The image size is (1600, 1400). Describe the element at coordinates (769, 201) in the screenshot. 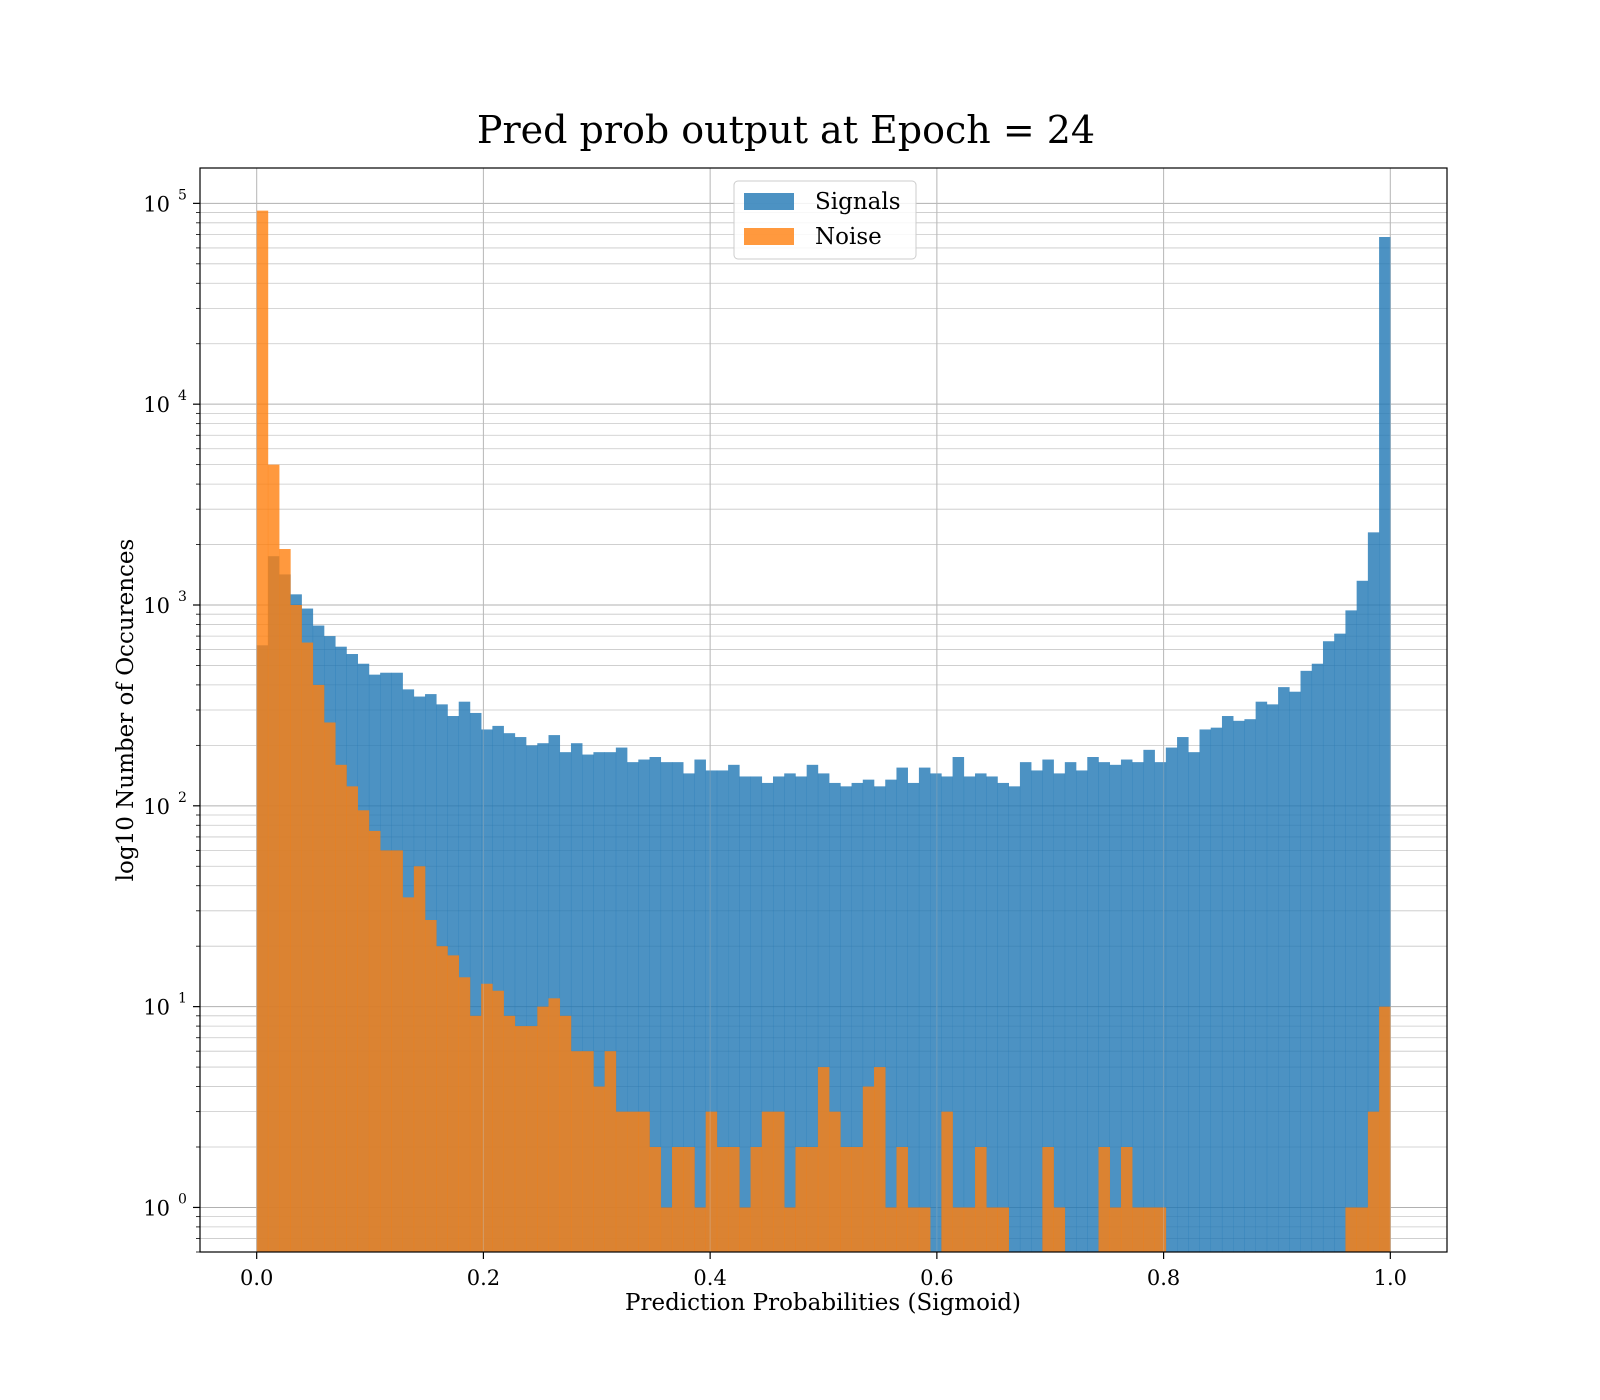

I see `legend-swatch-signals` at that location.